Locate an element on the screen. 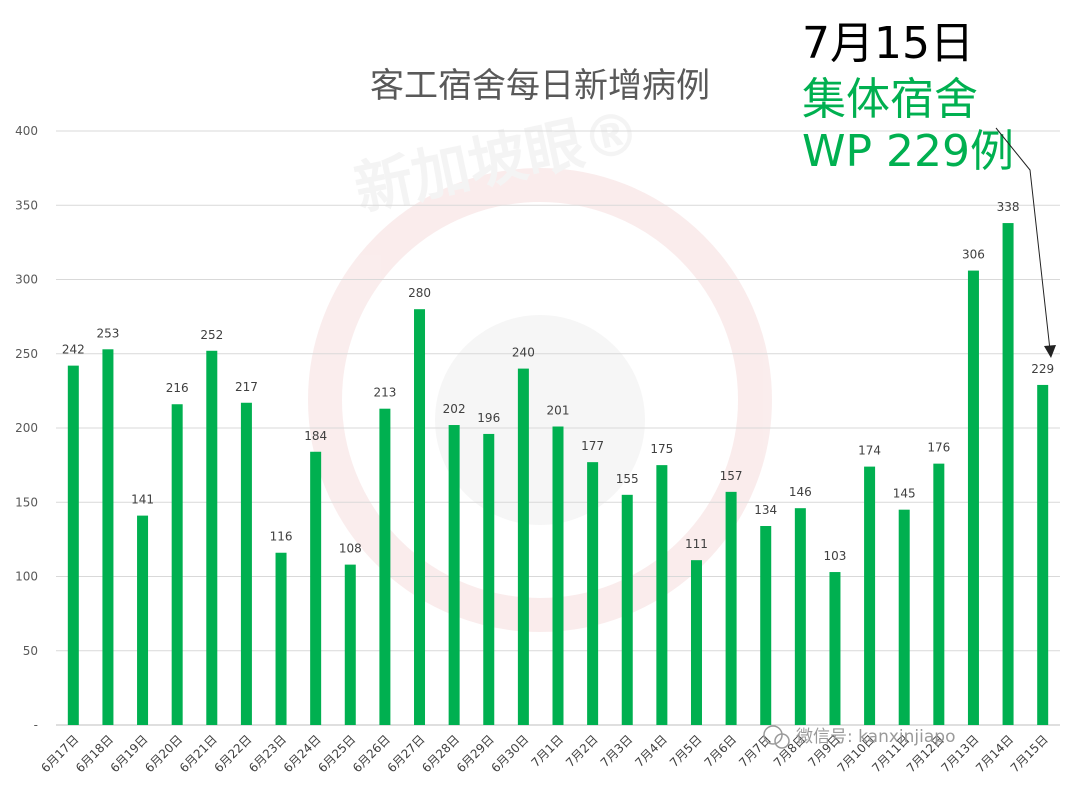  annotation: 7月15日 集体宿舍 WP 229例 is located at coordinates (929, 188).